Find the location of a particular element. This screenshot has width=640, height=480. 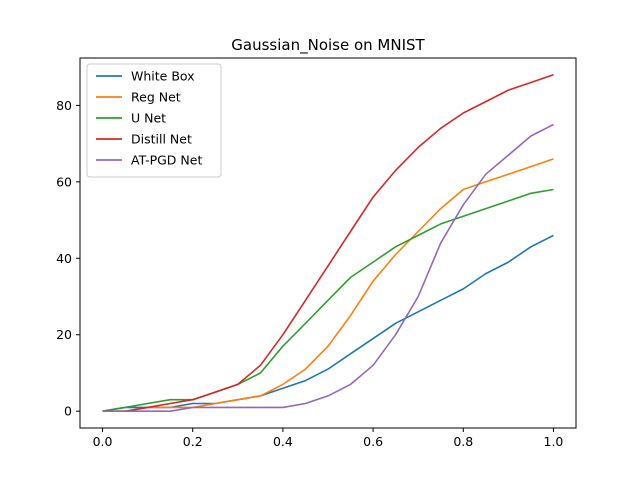

legend-label-3: Distill Net is located at coordinates (161, 139).